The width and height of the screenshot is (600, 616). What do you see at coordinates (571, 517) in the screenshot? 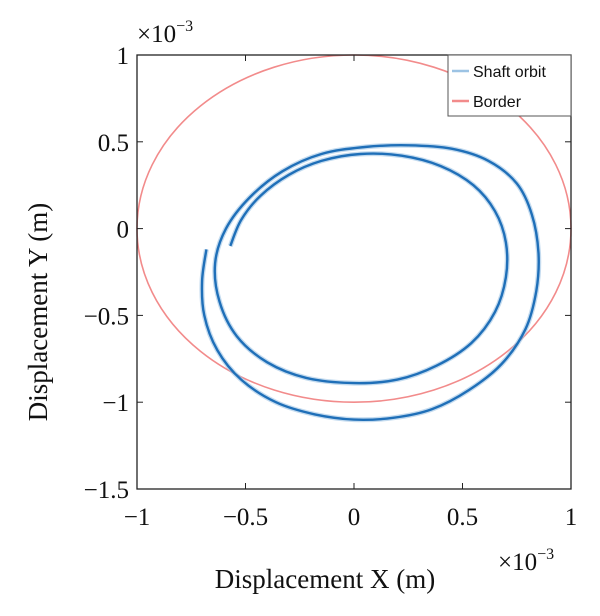
I see `x-tick-label: 1` at bounding box center [571, 517].